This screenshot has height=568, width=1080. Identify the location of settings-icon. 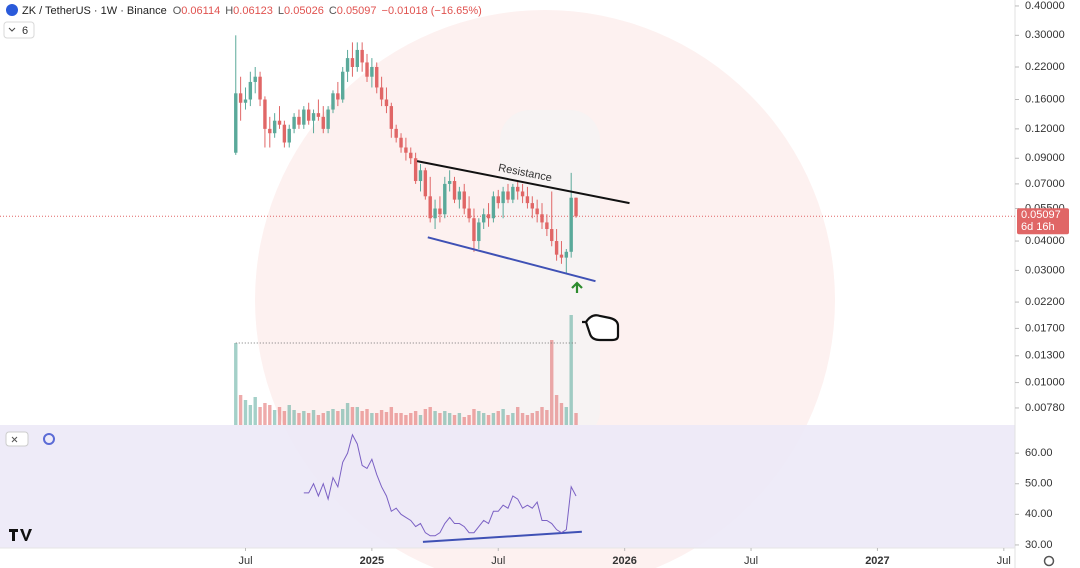
(1049, 561).